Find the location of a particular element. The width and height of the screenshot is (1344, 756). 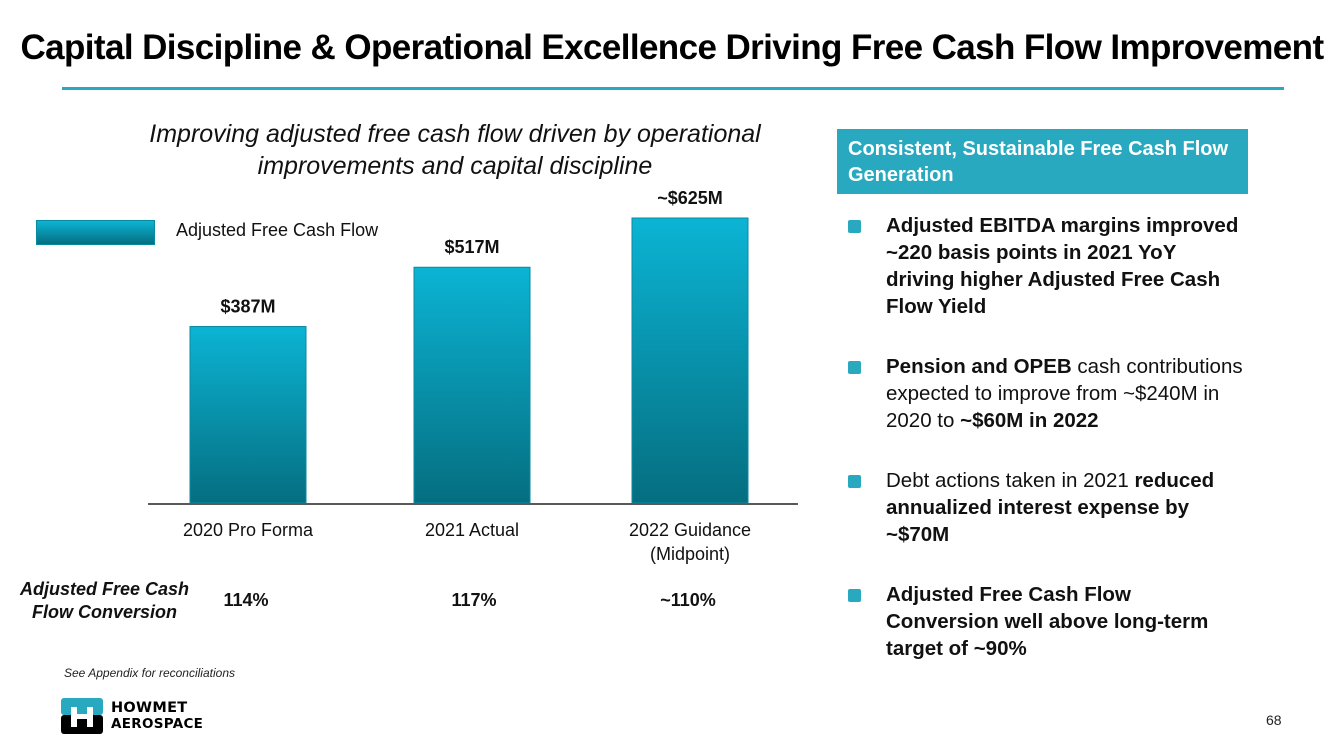

conversion-value: 114% is located at coordinates (246, 600).